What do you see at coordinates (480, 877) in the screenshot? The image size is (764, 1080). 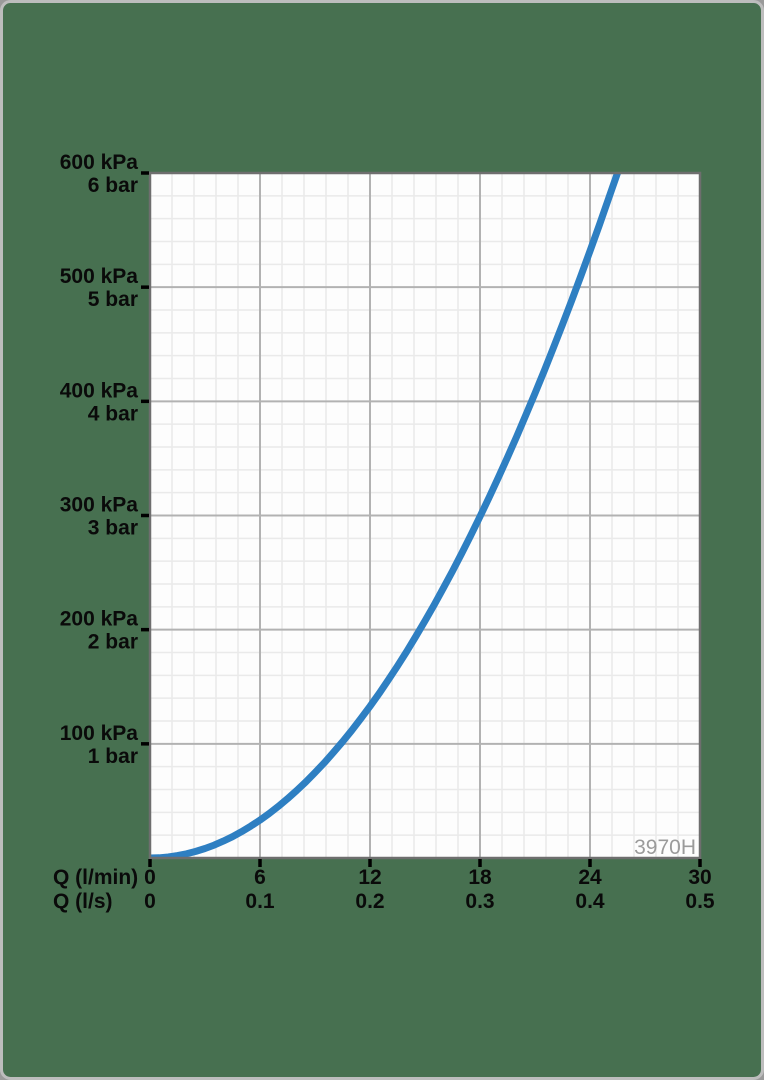 I see `x-axis-tick-label-lmin: 18` at bounding box center [480, 877].